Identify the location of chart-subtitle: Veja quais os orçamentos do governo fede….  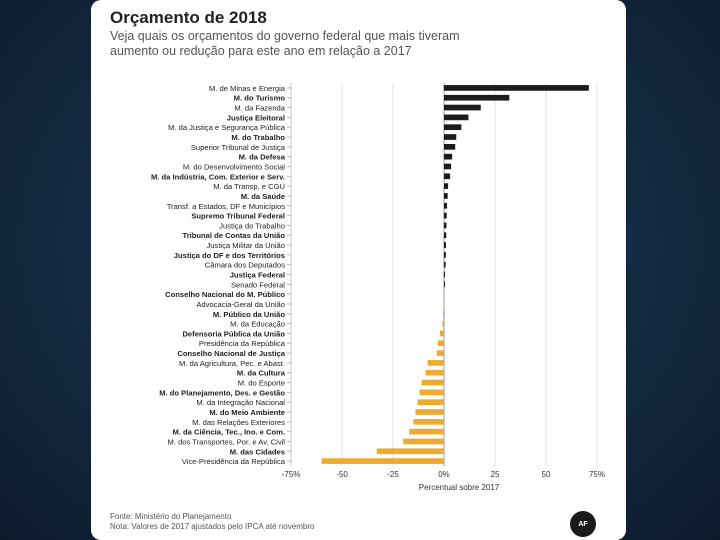
(330, 44).